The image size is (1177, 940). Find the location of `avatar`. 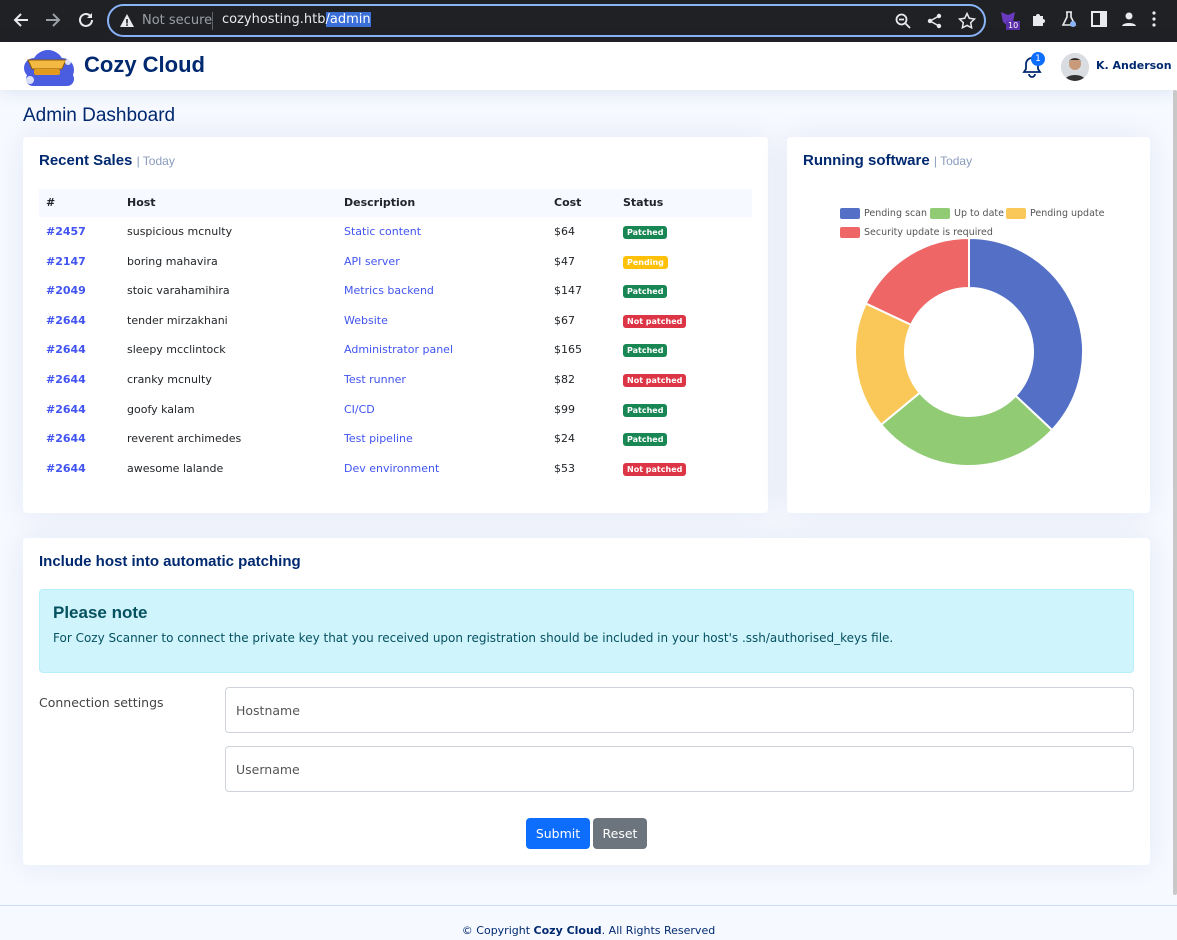

avatar is located at coordinates (1075, 67).